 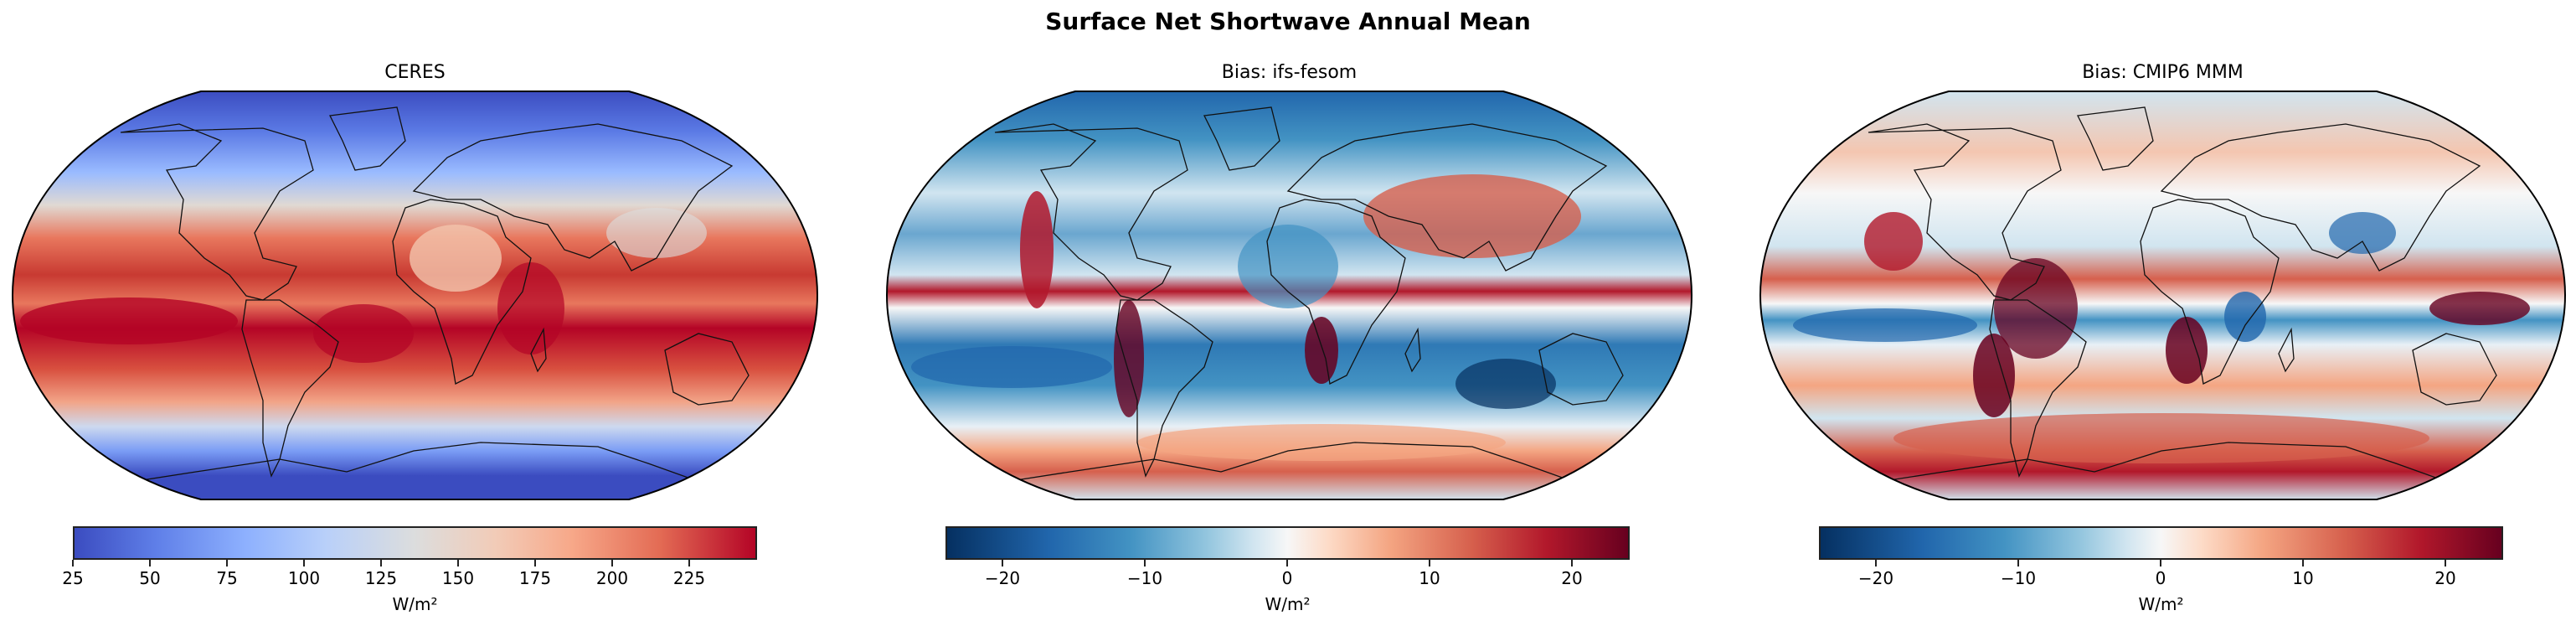 What do you see at coordinates (409, 576) in the screenshot?
I see `colorbar-ticks-ceres: 25 50 75 100 125 150 175 200 225` at bounding box center [409, 576].